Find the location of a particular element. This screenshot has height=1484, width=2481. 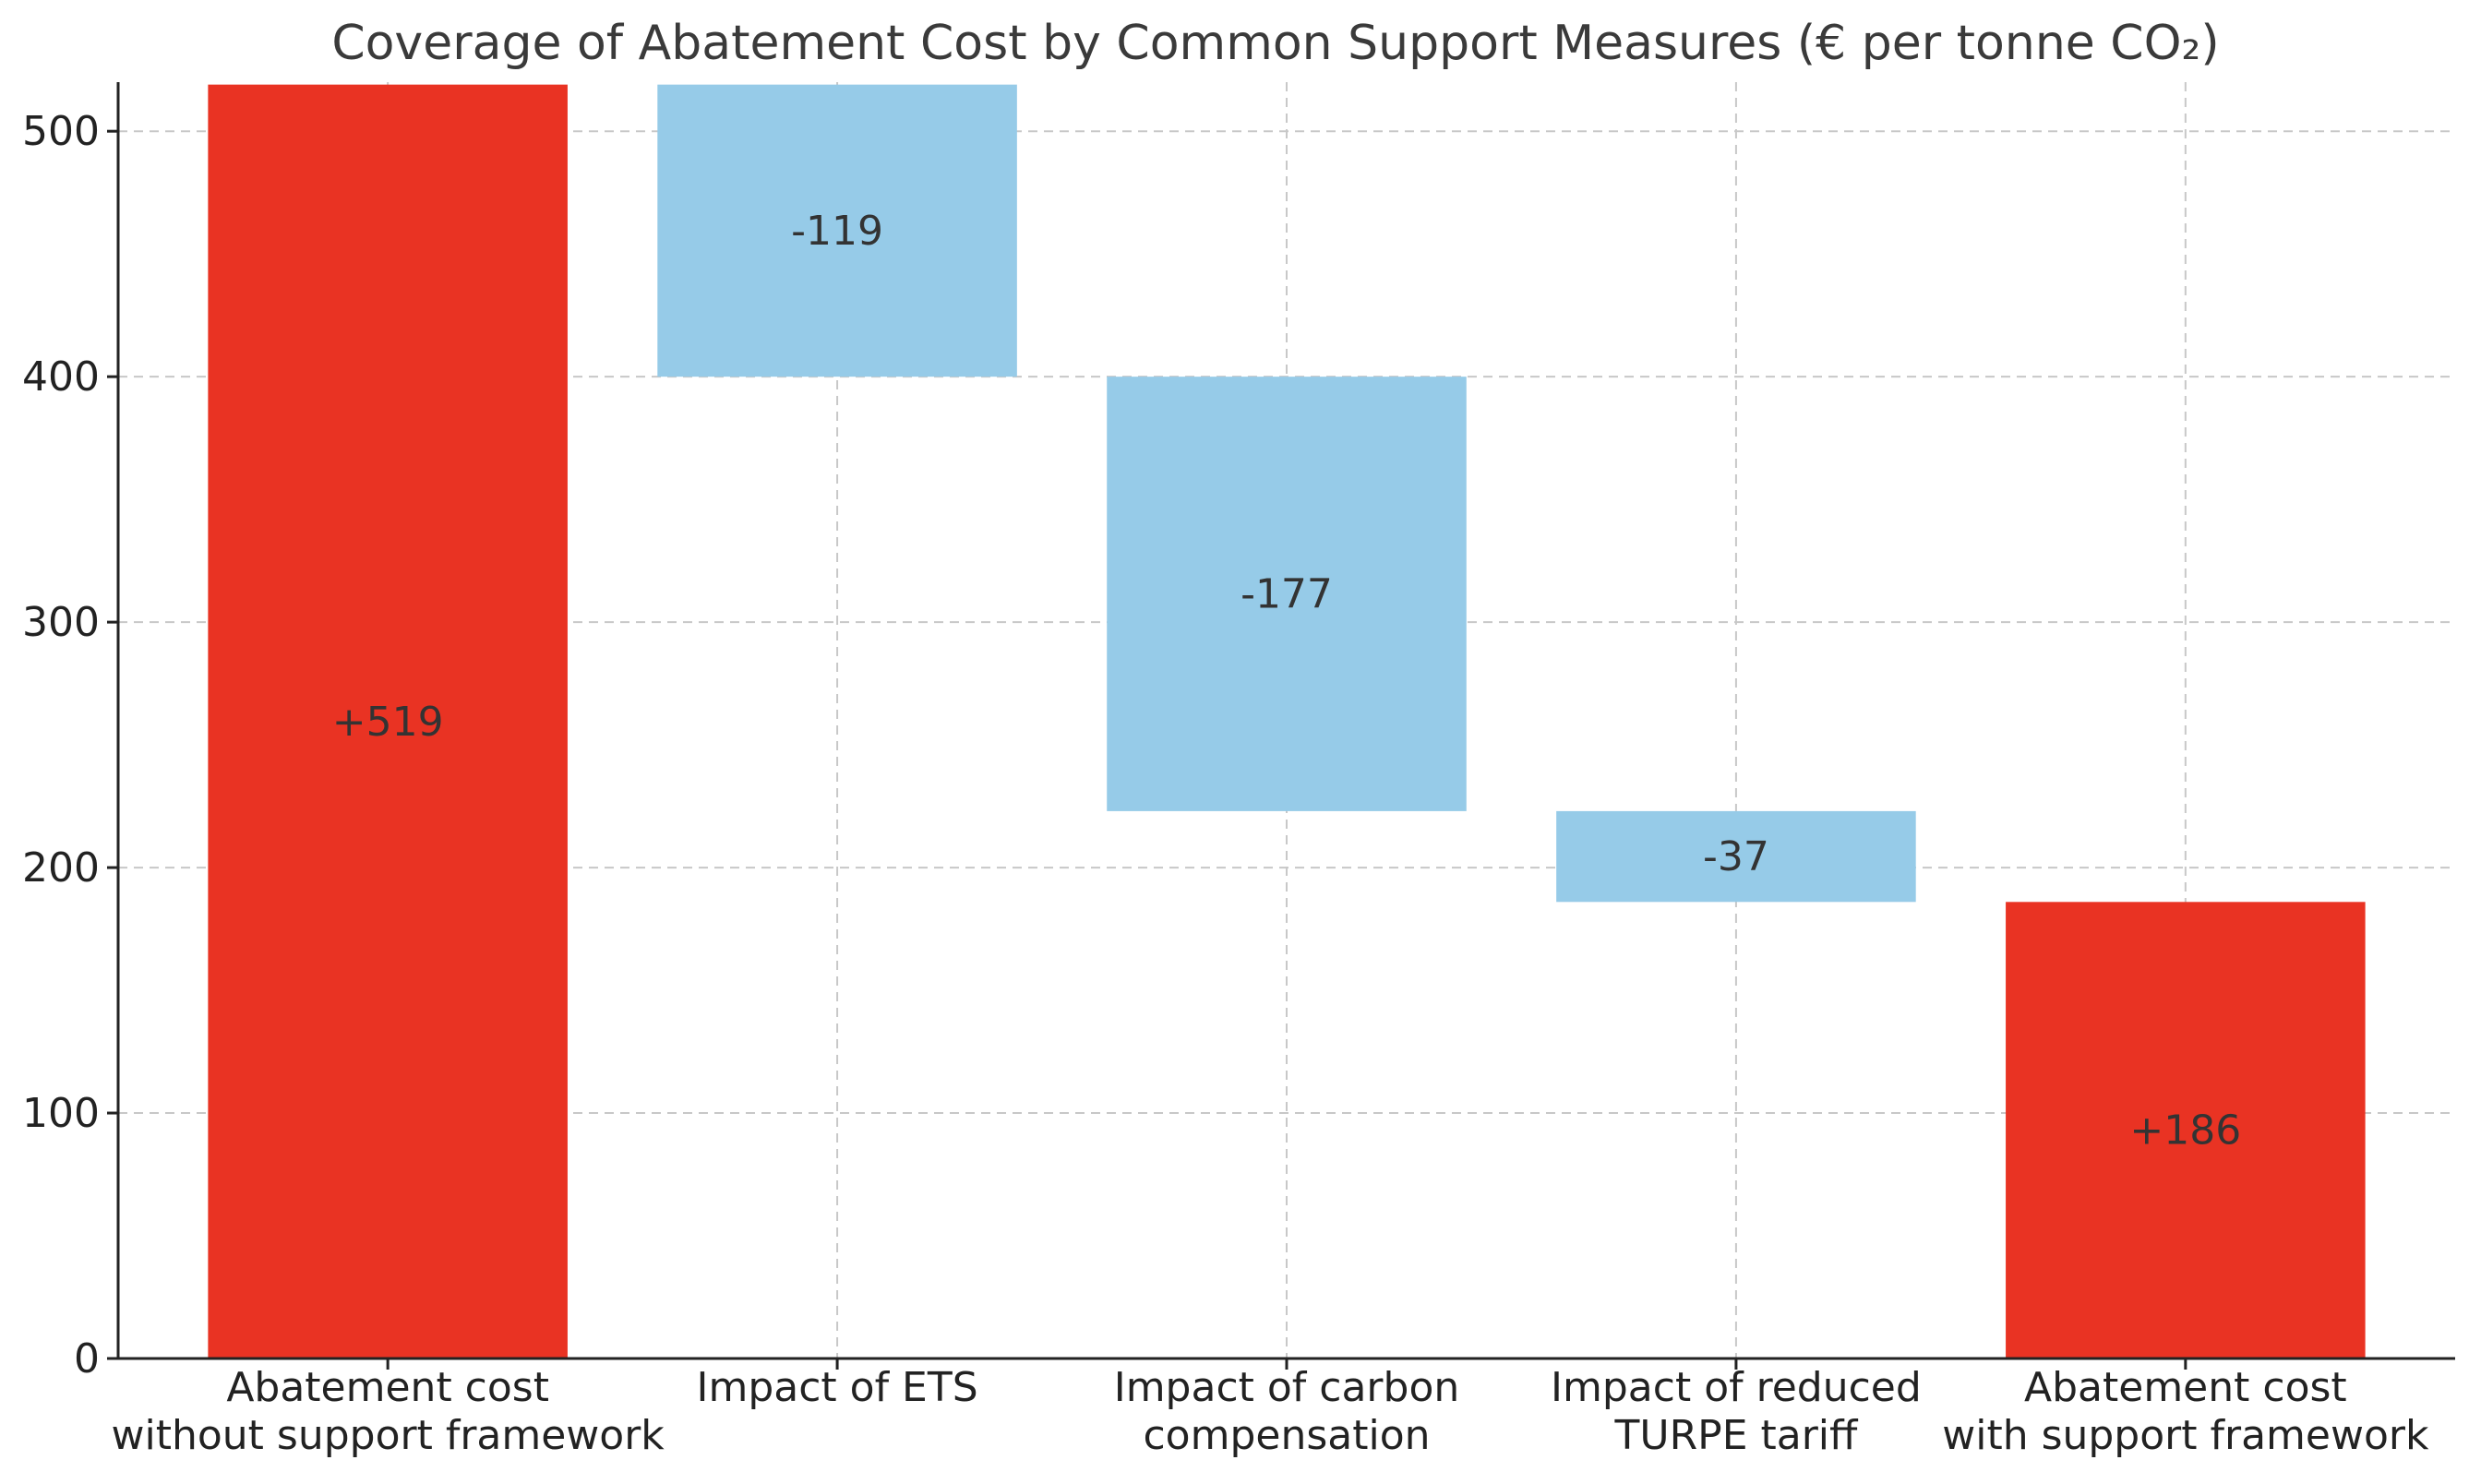

data-label-1: +519 is located at coordinates (388, 722).